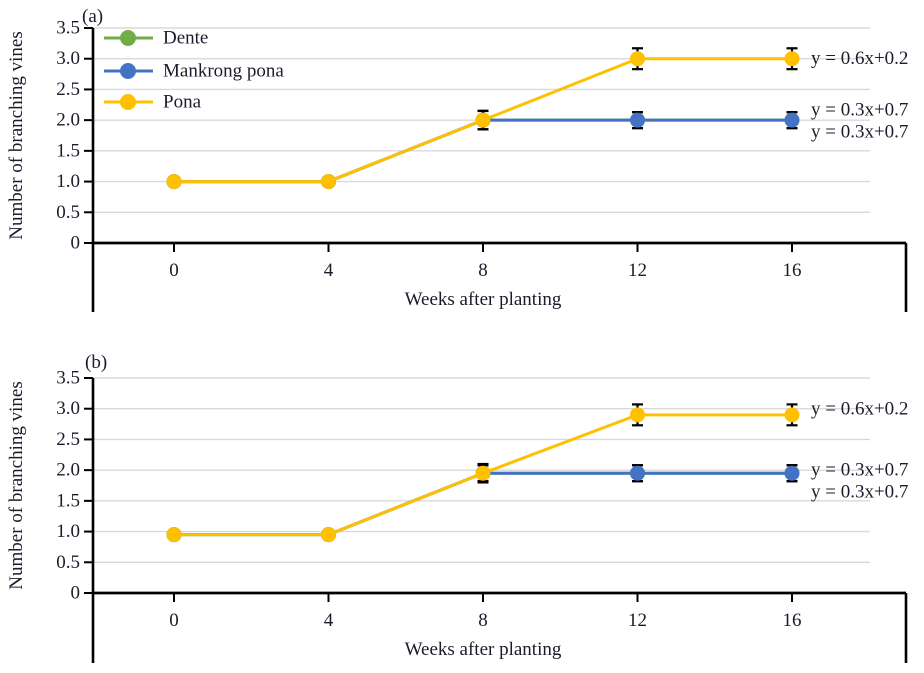 The image size is (924, 673). I want to click on legend-label: Dente, so click(185, 38).